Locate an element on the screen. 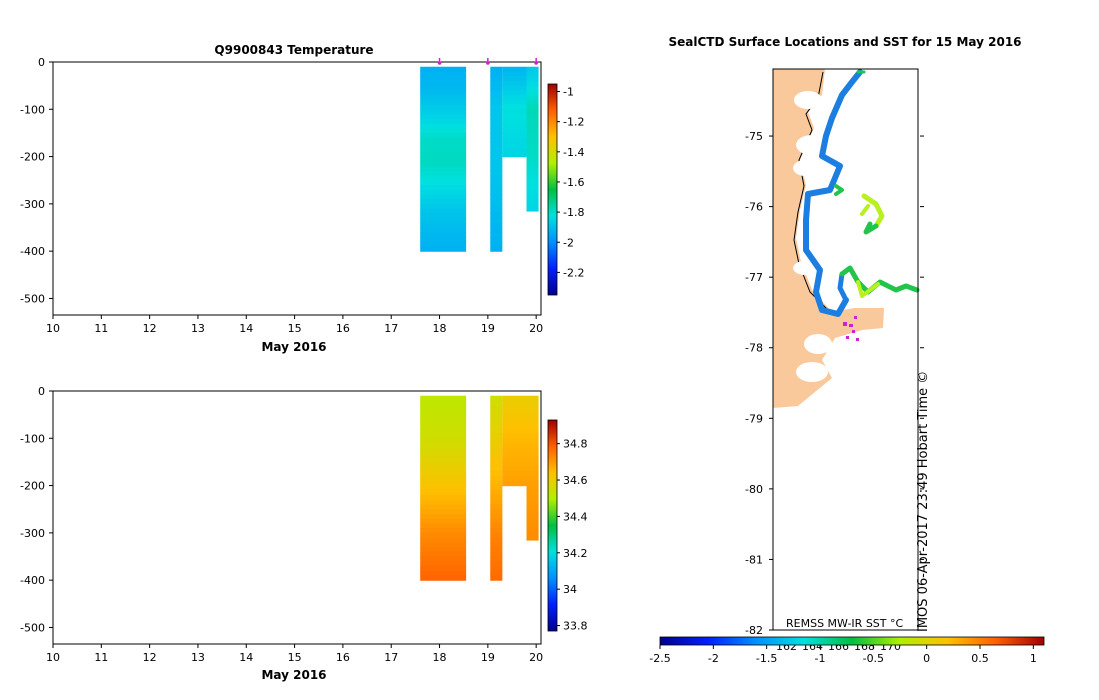 The image size is (1099, 700). sst-colorbar-ticks: -2.5 -2 -1.5 -1 -0.5 0 0.5 1 is located at coordinates (843, 655).